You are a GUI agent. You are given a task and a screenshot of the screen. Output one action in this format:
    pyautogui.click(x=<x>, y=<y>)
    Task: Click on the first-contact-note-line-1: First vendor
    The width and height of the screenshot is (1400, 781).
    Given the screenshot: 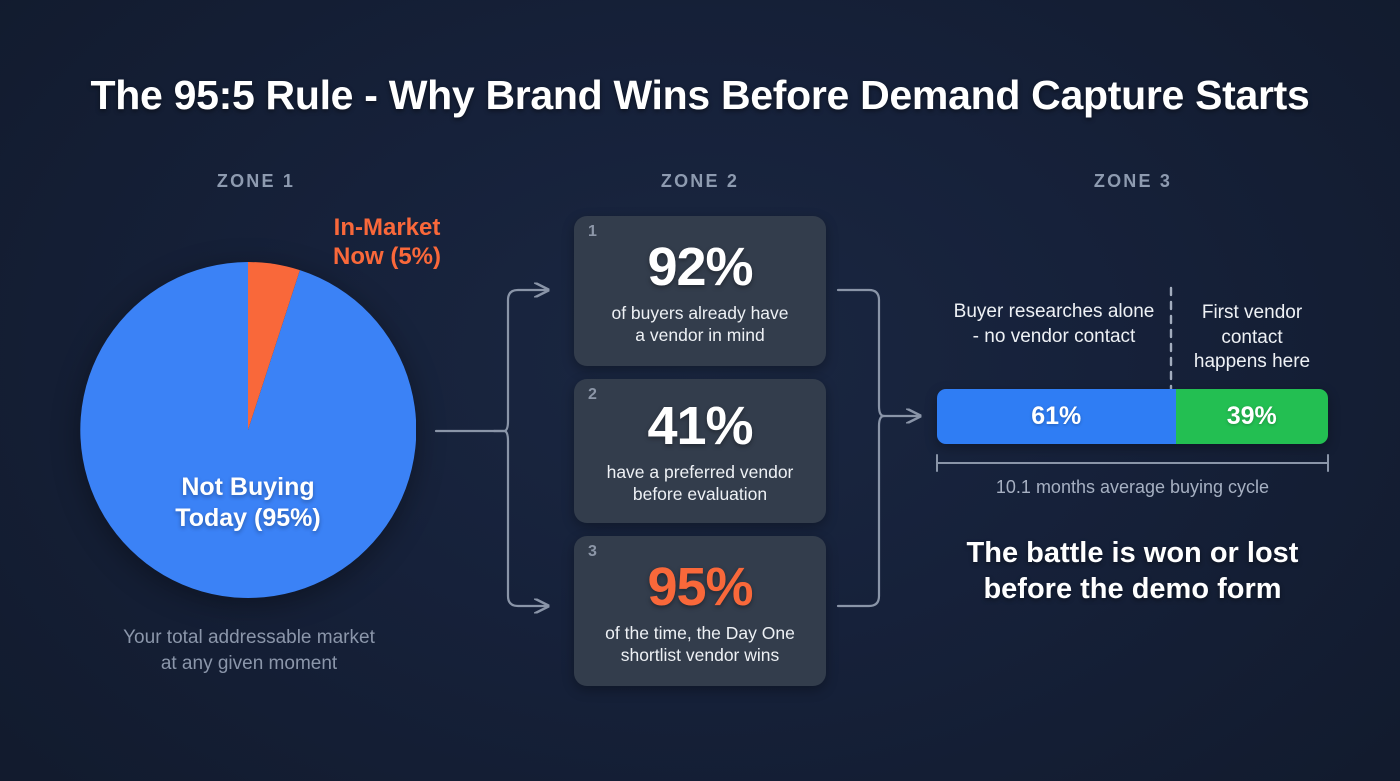 What is the action you would take?
    pyautogui.click(x=1252, y=312)
    